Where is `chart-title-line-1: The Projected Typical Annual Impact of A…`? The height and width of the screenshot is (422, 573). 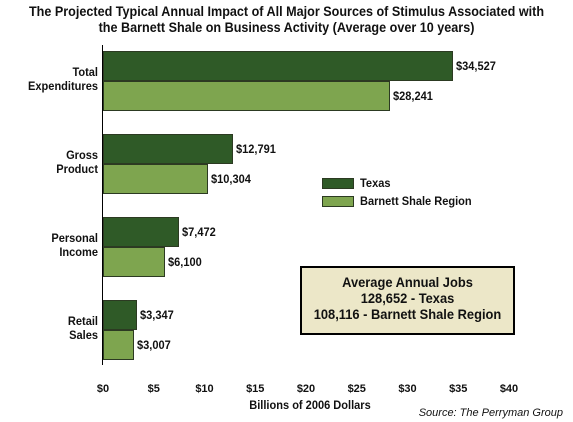 chart-title-line-1: The Projected Typical Annual Impact of A… is located at coordinates (286, 11).